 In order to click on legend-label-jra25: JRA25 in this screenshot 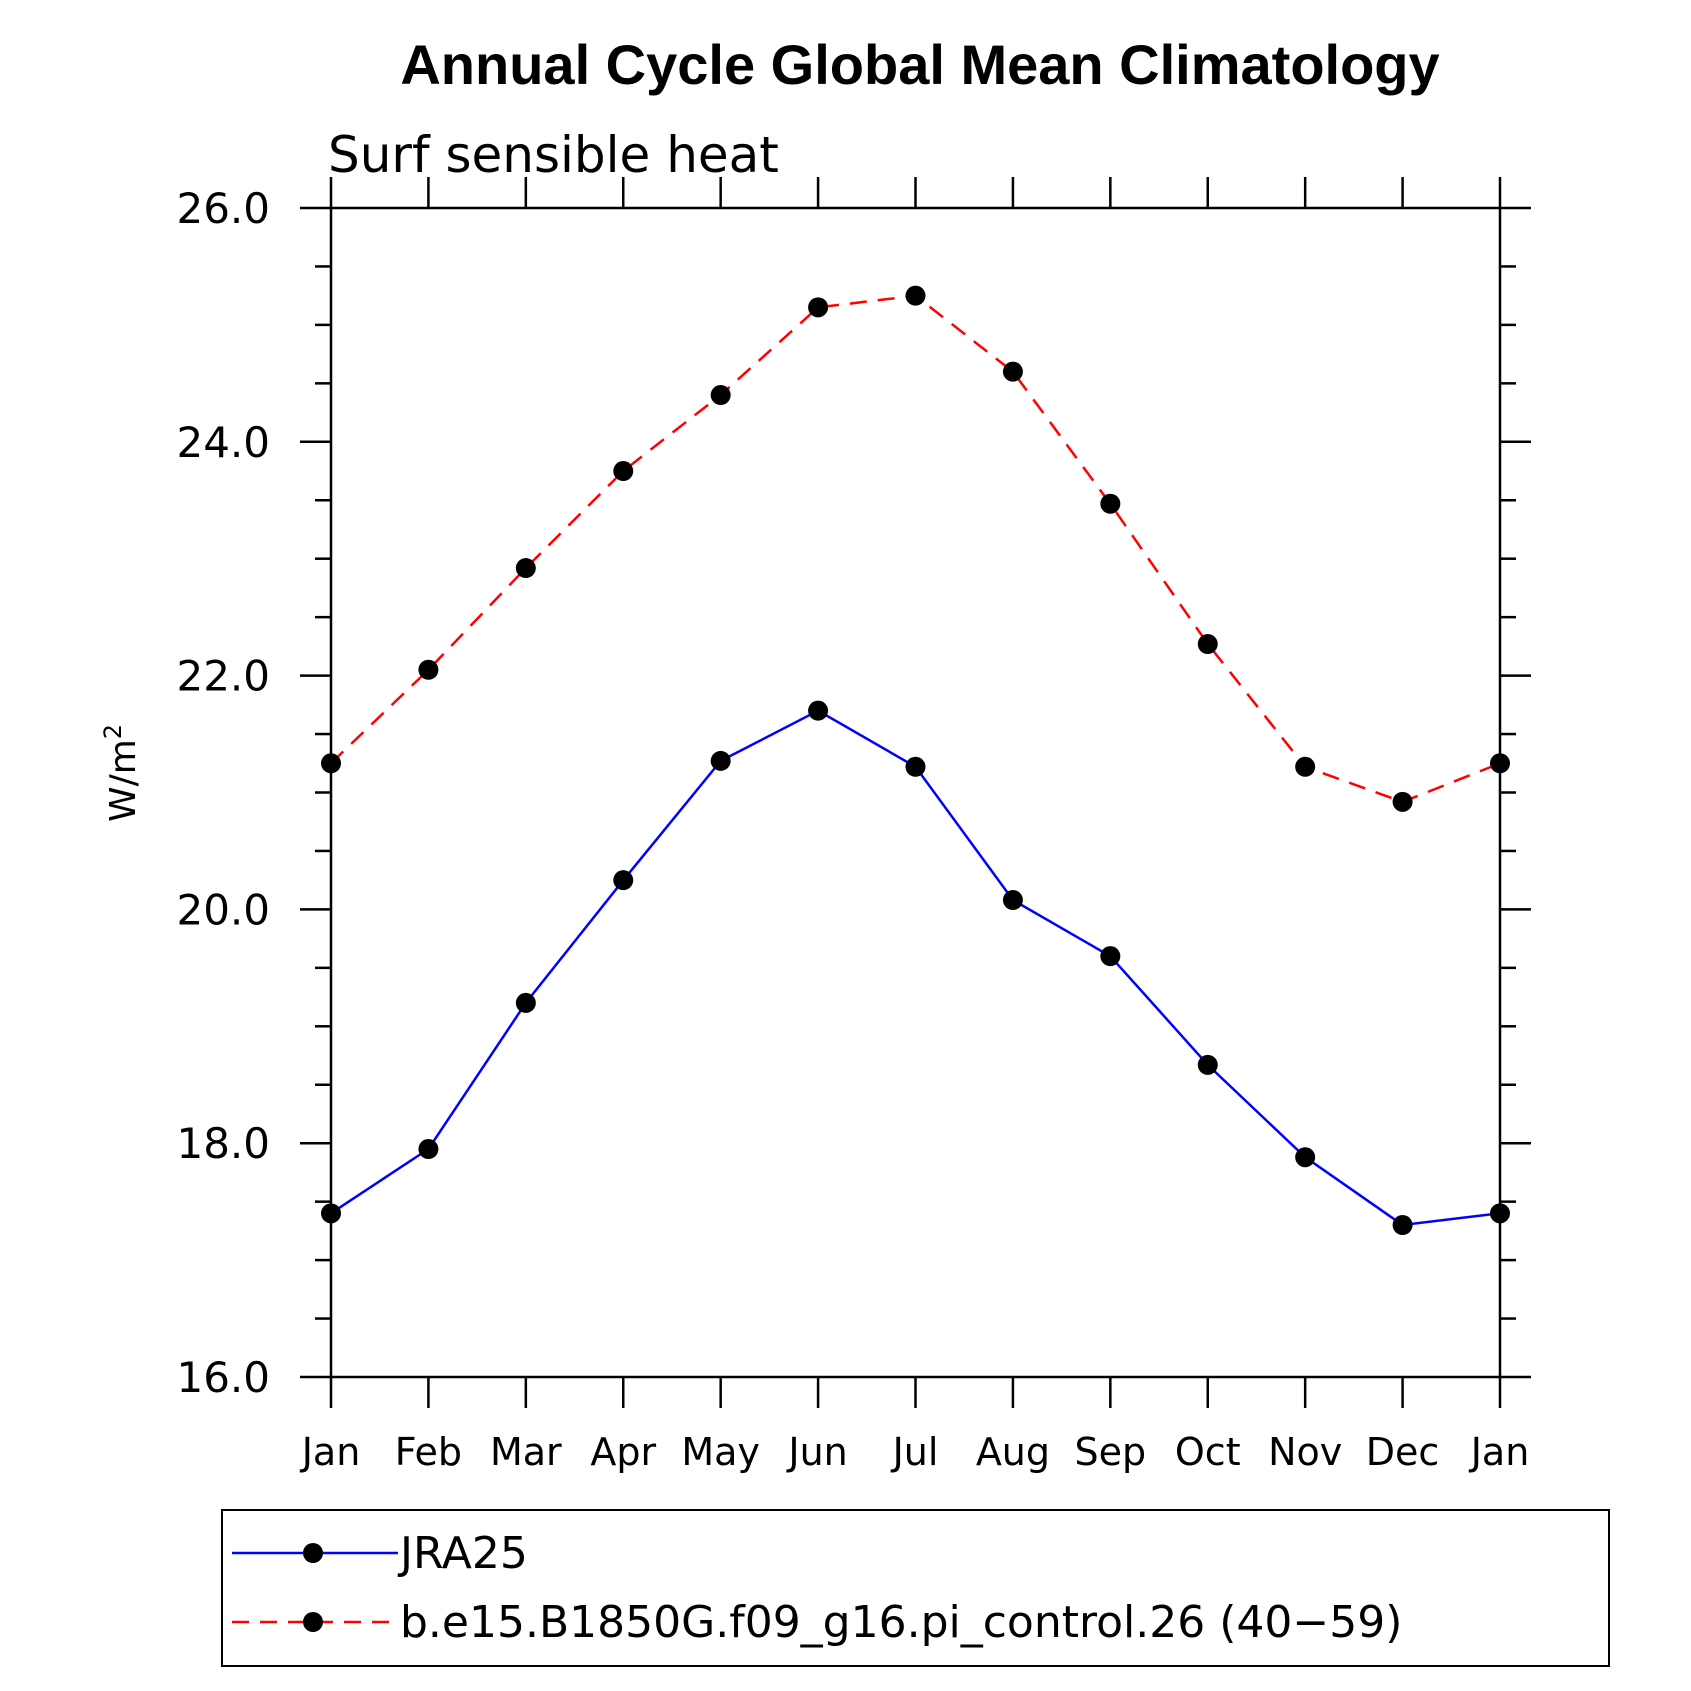, I will do `click(462, 1553)`.